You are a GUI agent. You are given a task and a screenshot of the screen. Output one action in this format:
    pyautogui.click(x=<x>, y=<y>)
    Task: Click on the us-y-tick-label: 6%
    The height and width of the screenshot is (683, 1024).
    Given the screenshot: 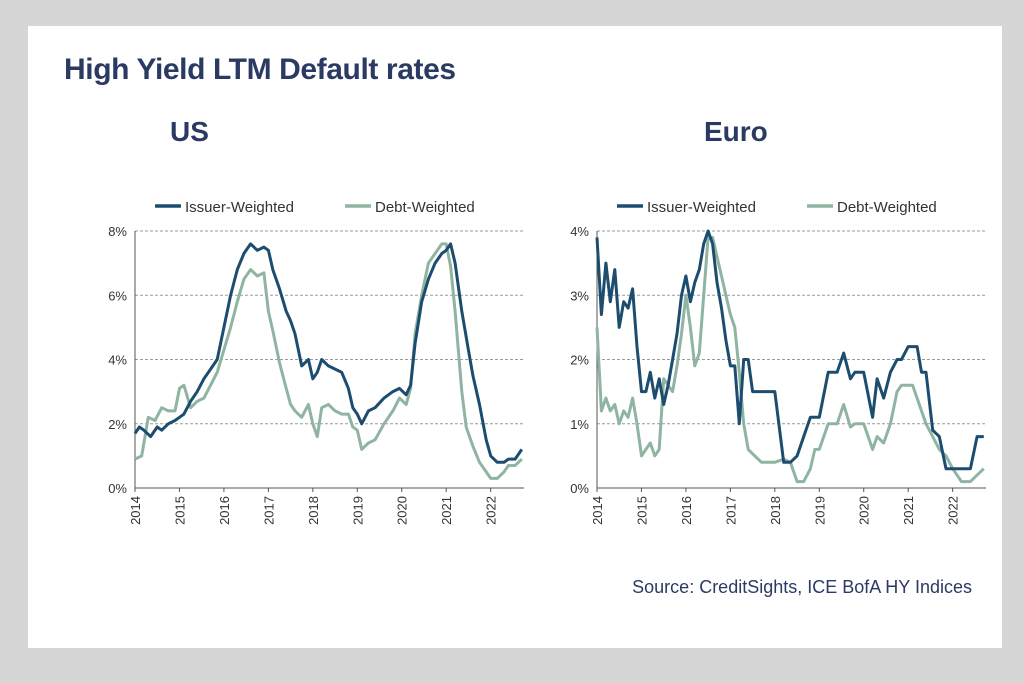 What is the action you would take?
    pyautogui.click(x=117, y=295)
    